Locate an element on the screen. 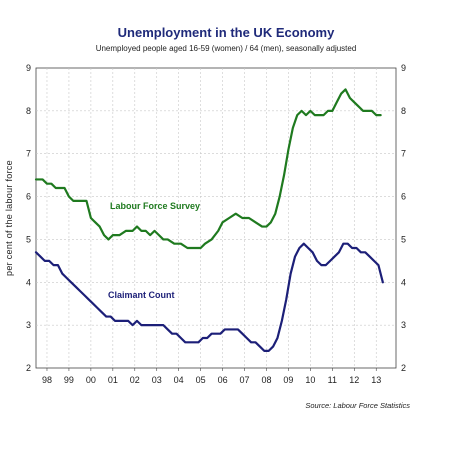 The height and width of the screenshot is (453, 453). series-label-labour-force-survey: Labour Force Survey is located at coordinates (155, 206).